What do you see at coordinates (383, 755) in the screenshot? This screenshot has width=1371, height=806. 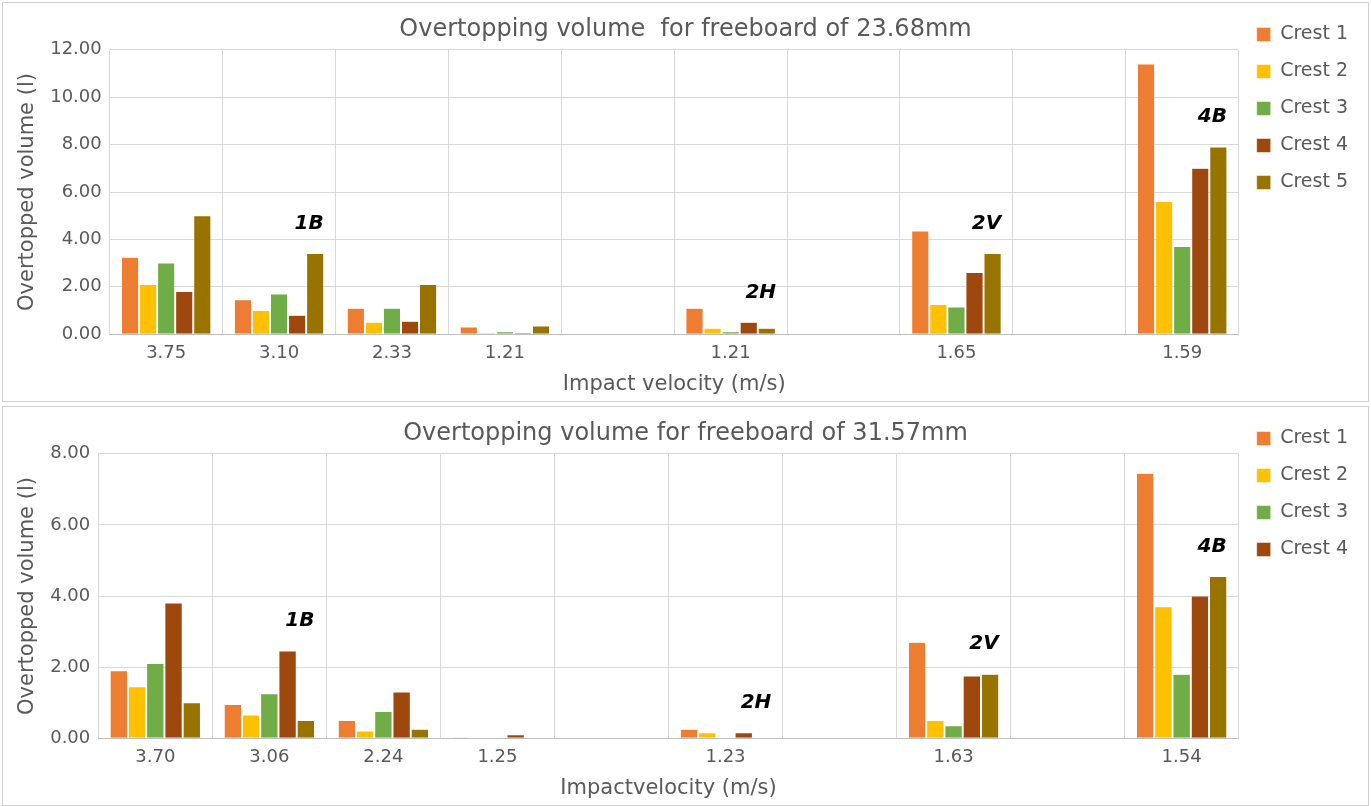 I see `x-tick-label: 2.24` at bounding box center [383, 755].